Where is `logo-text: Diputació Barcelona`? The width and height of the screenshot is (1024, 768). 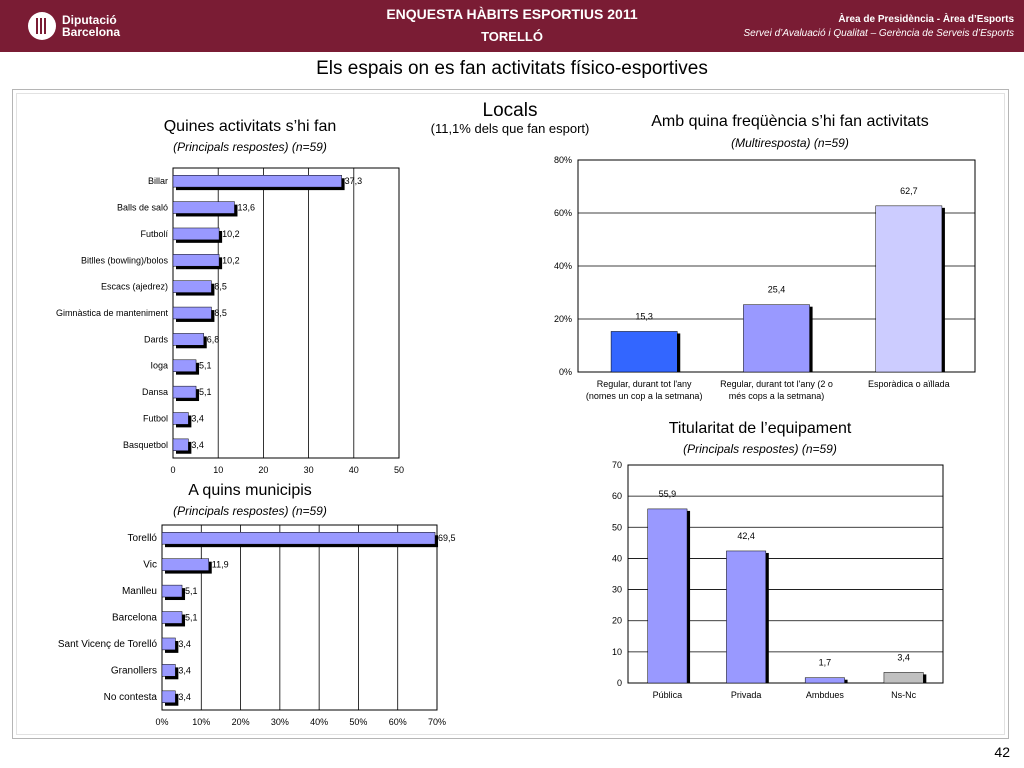
logo-text: Diputació Barcelona is located at coordinates (91, 26).